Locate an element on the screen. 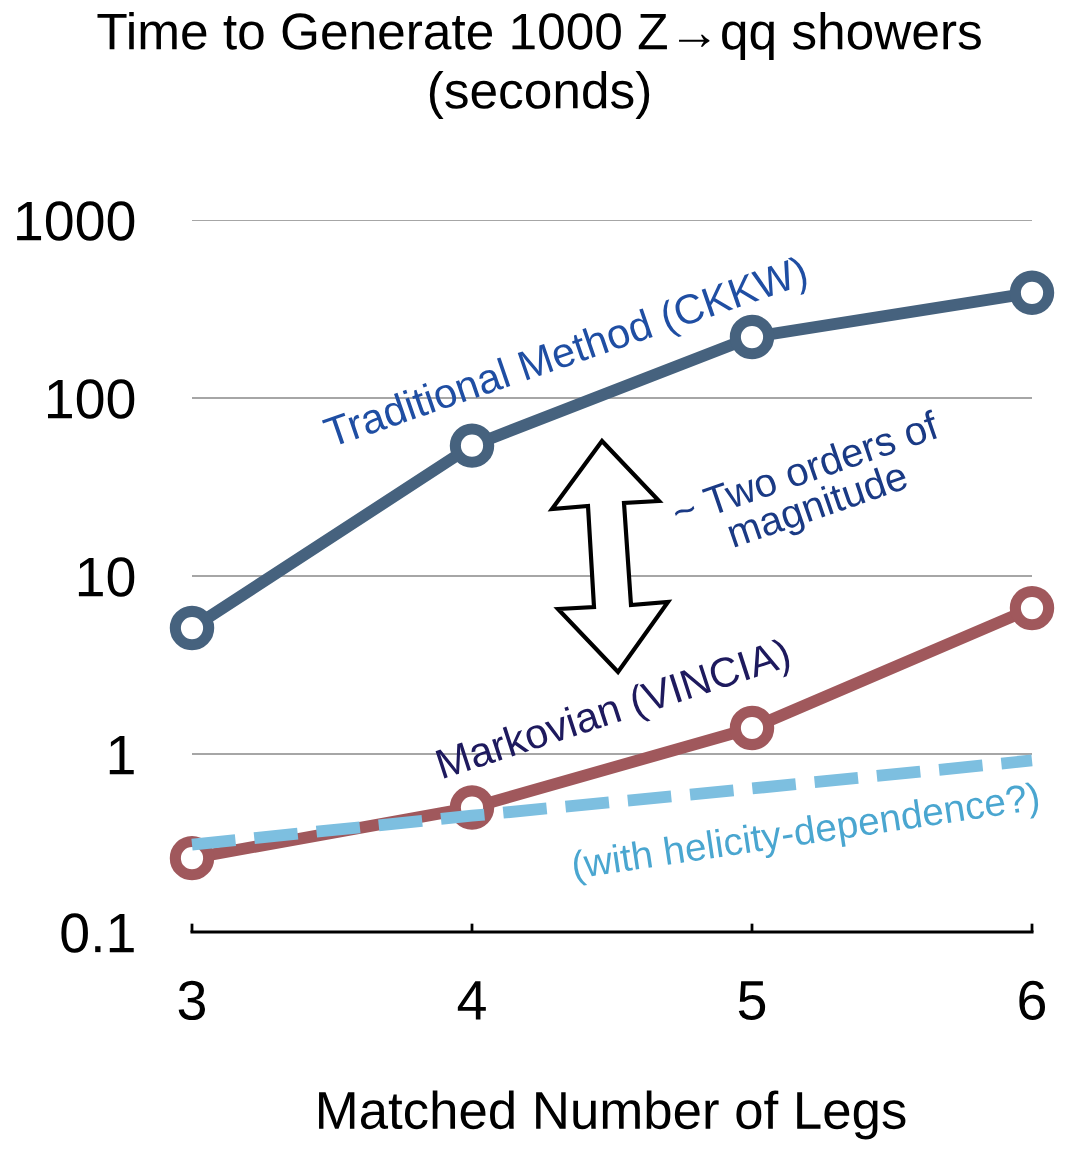 The width and height of the screenshot is (1079, 1149). x-tick-label: 4 is located at coordinates (471, 1000).